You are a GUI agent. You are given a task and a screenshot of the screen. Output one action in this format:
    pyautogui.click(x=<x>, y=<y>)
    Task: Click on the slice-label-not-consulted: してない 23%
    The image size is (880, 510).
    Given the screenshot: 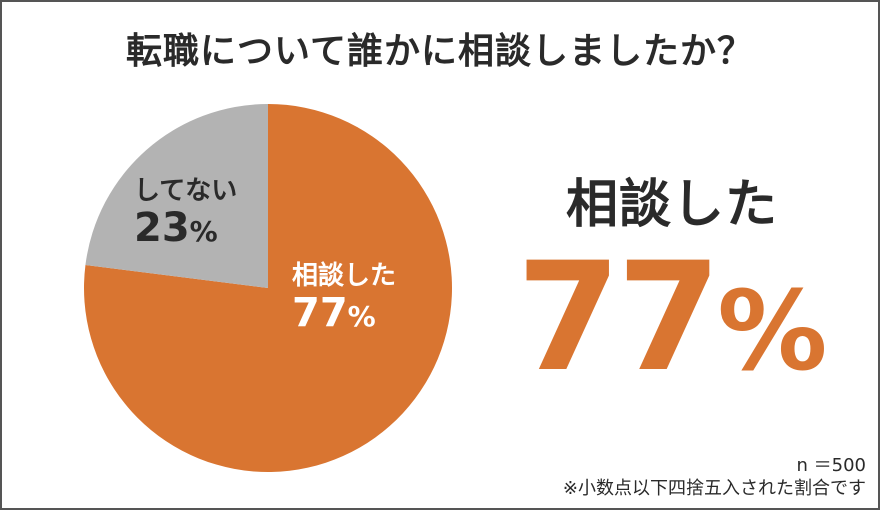 What is the action you would take?
    pyautogui.click(x=185, y=213)
    